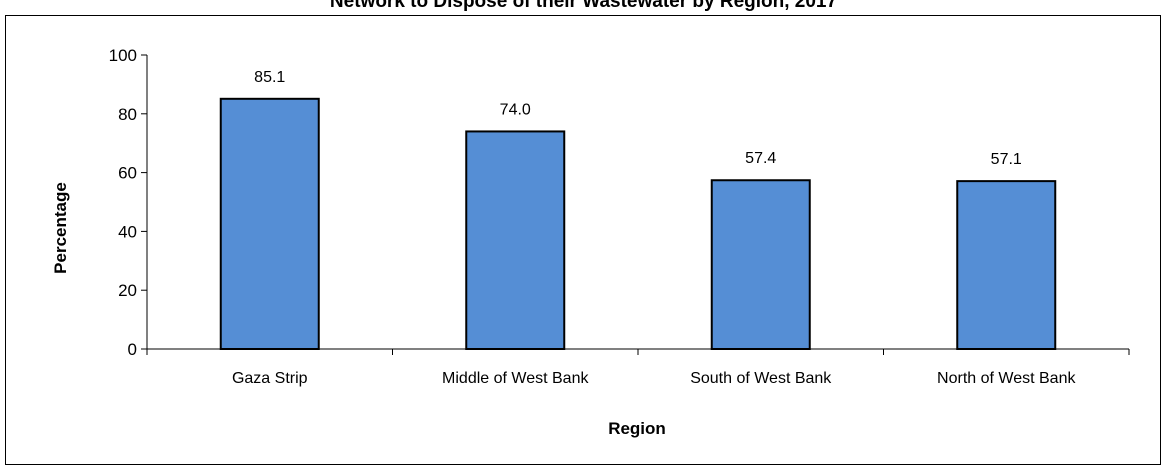  I want to click on data-label: 85.1, so click(269, 77).